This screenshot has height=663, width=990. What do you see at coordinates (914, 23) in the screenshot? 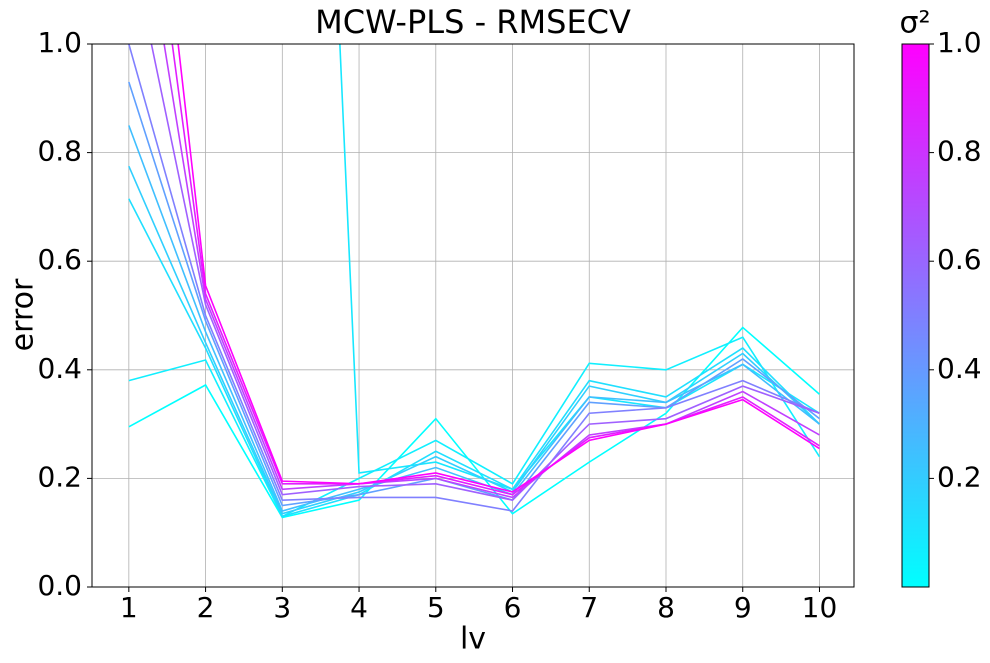
I see `colorbar-label: σ²` at bounding box center [914, 23].